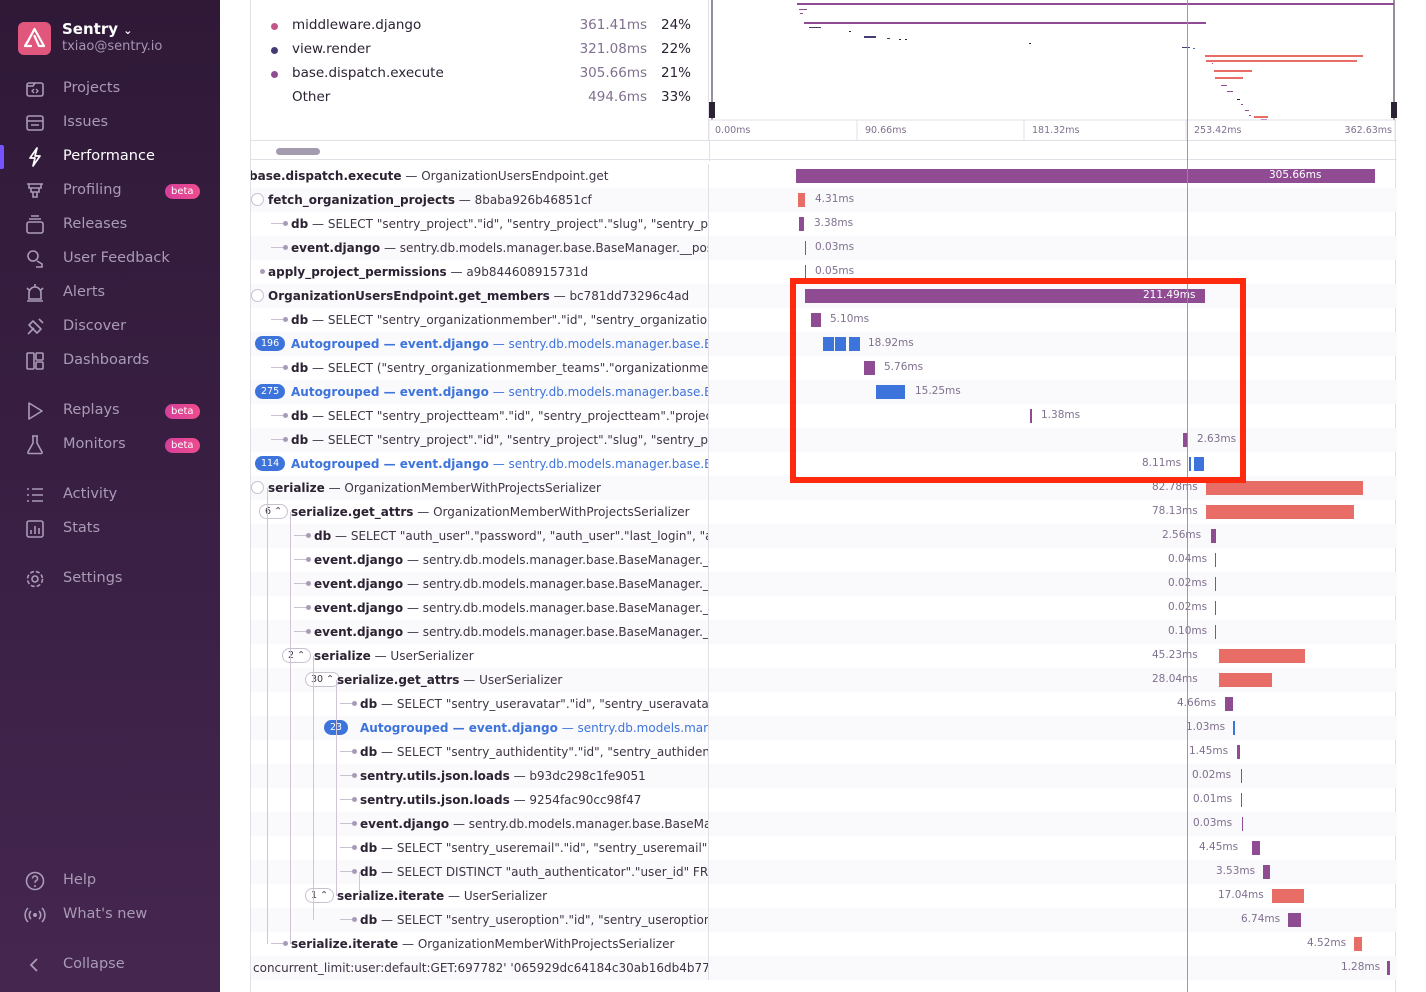  Describe the element at coordinates (1053, 368) in the screenshot. I see `span-bar-cell: 5.76ms` at that location.